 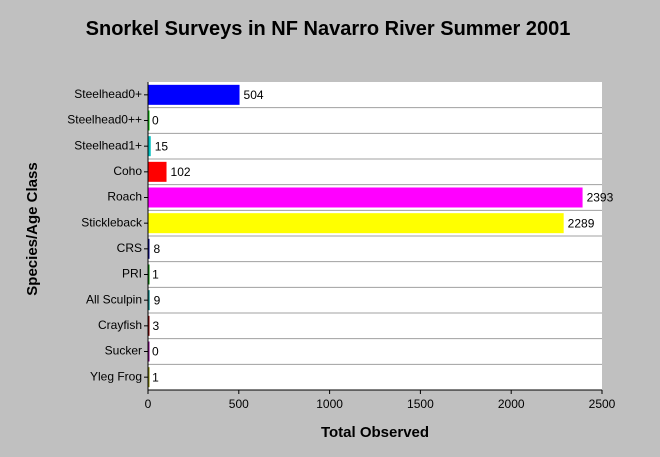 What do you see at coordinates (132, 274) in the screenshot?
I see `y-tick-label: PRI` at bounding box center [132, 274].